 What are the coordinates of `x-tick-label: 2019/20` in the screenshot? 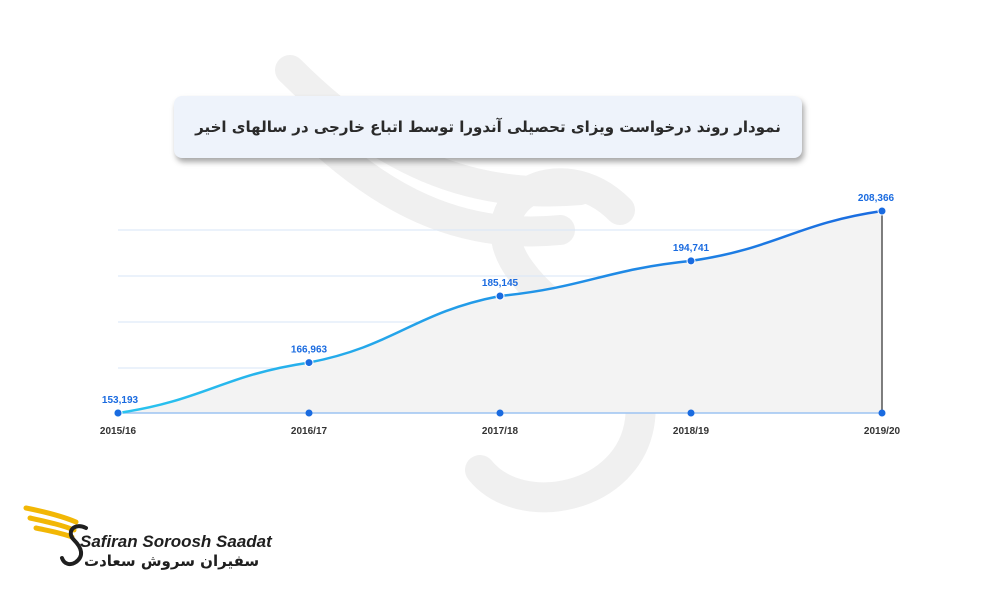 It's located at (882, 431).